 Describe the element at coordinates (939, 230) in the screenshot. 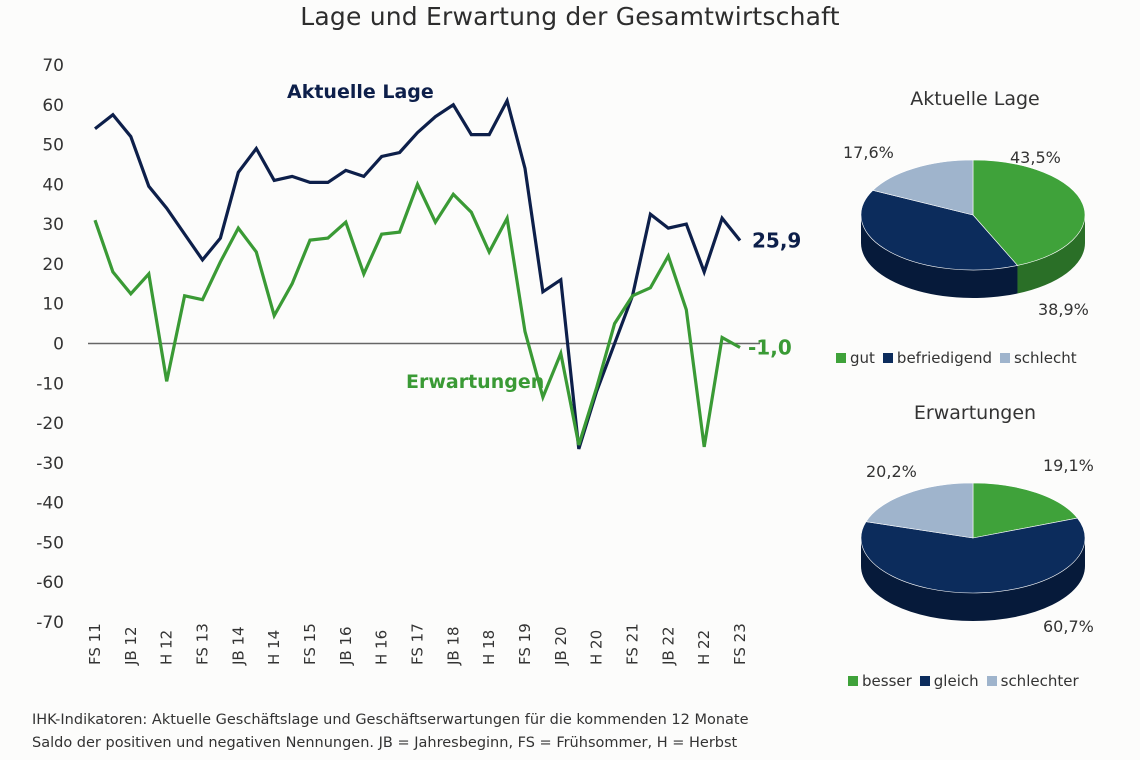

I see `pie1-slice-befriedigend` at that location.